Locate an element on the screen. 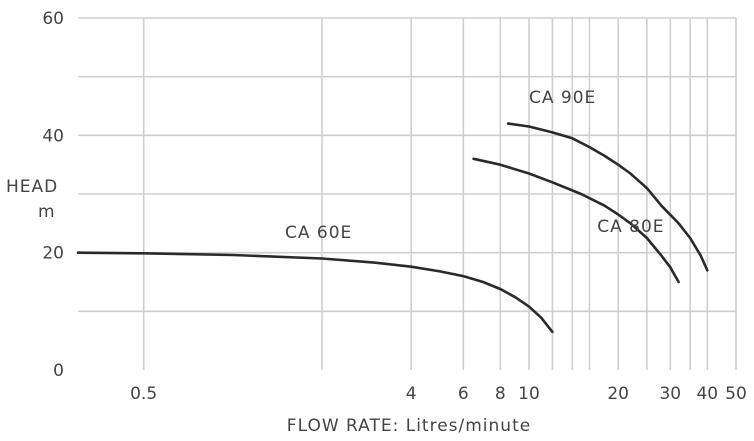 The image size is (754, 441). y-tick-label: 20 is located at coordinates (53, 254).